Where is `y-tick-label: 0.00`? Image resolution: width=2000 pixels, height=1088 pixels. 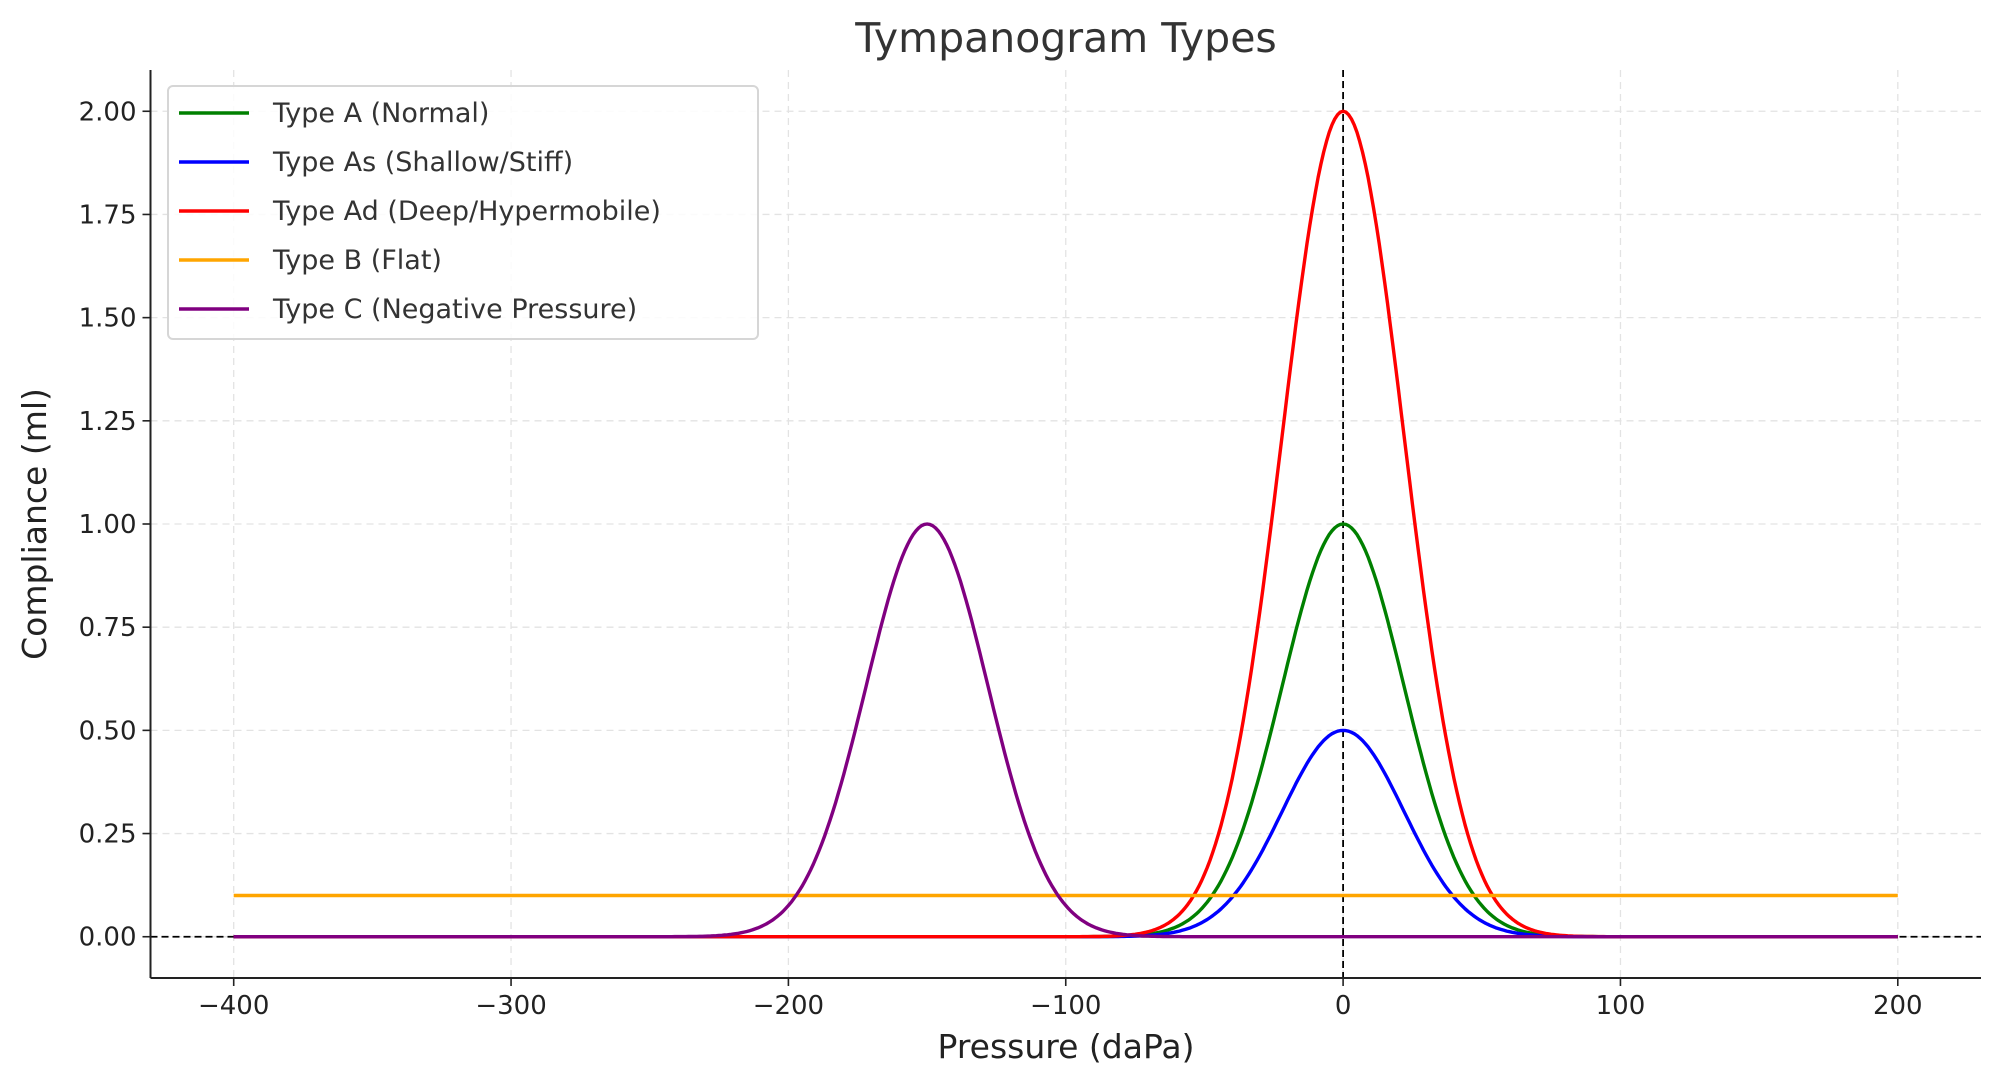
y-tick-label: 0.00 is located at coordinates (108, 938).